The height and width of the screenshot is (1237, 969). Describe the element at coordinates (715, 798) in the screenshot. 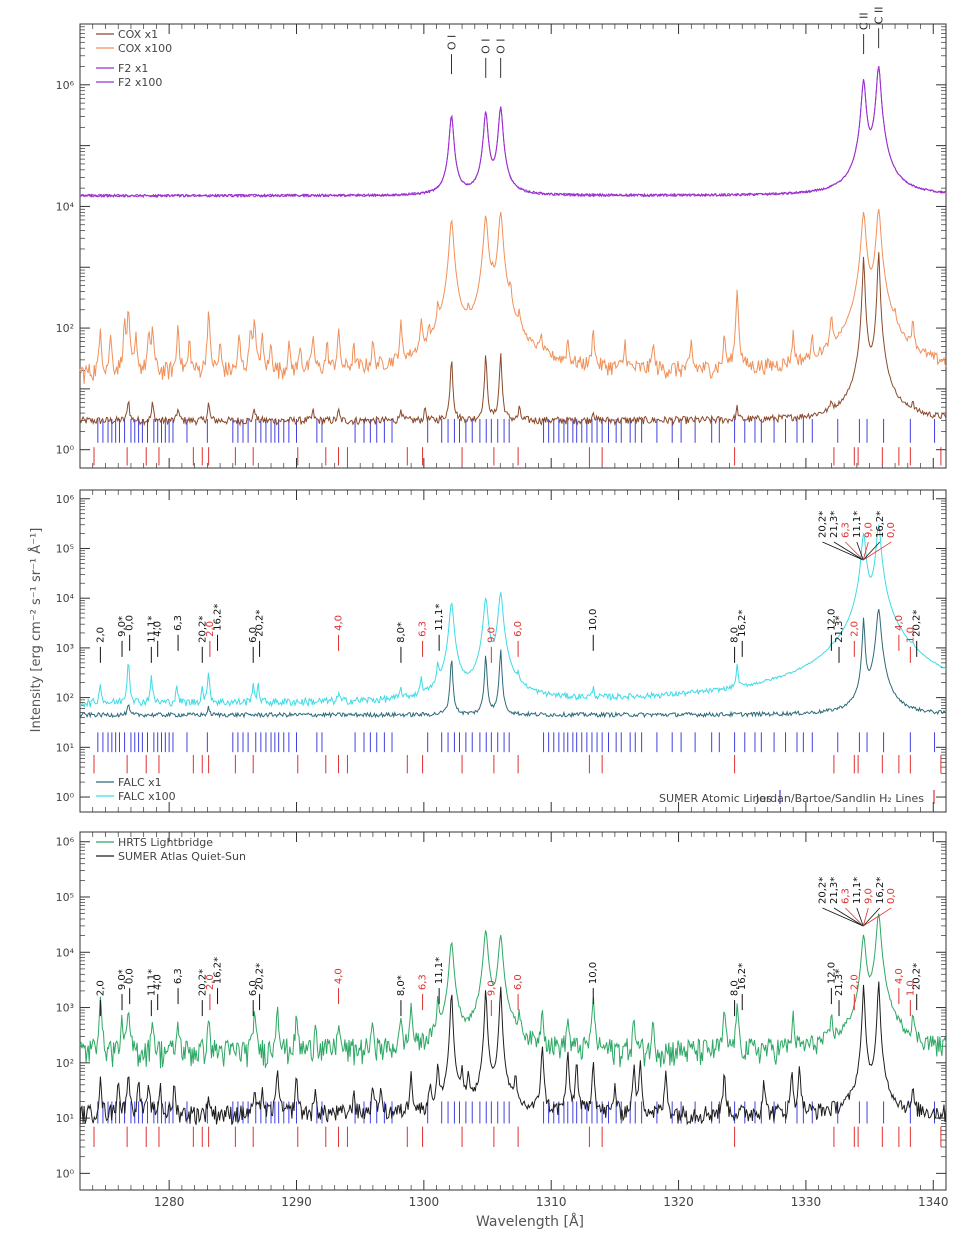

I see `atomic-lines-key: SUMER Atomic Lines` at that location.